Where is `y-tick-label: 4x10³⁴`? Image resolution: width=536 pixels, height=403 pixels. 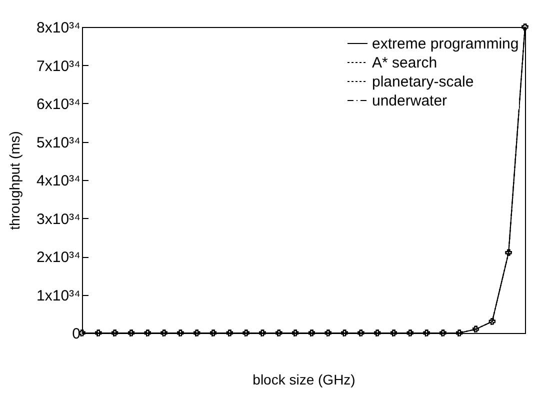
y-tick-label: 4x10³⁴ is located at coordinates (58, 181).